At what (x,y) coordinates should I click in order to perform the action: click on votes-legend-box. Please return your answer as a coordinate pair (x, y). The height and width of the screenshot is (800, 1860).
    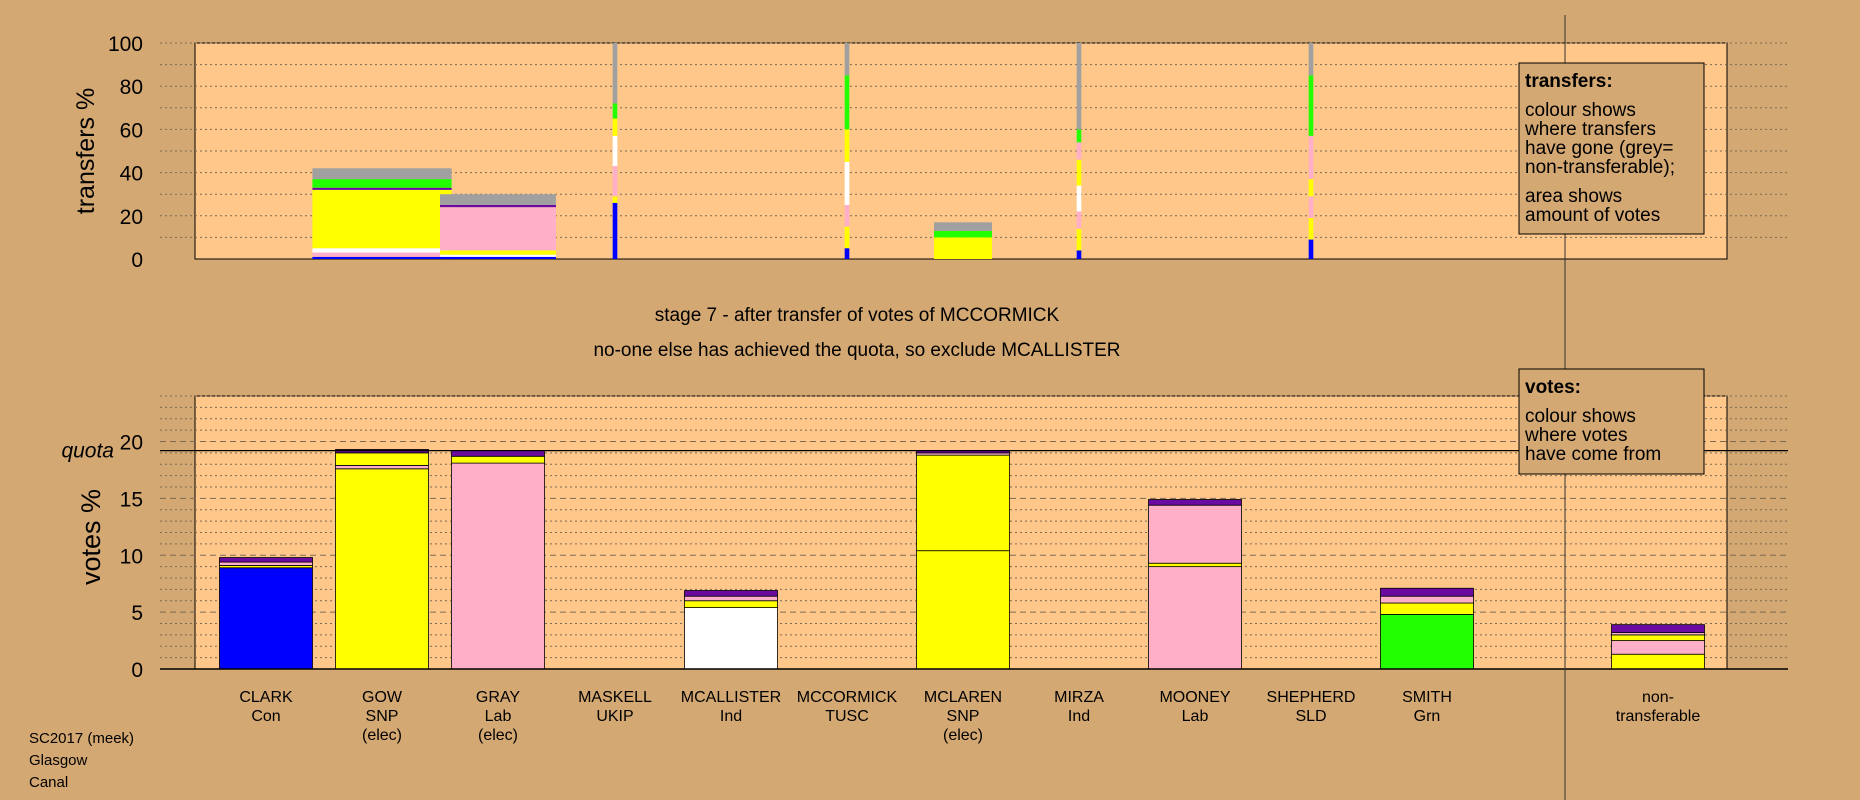
    Looking at the image, I should click on (1611, 421).